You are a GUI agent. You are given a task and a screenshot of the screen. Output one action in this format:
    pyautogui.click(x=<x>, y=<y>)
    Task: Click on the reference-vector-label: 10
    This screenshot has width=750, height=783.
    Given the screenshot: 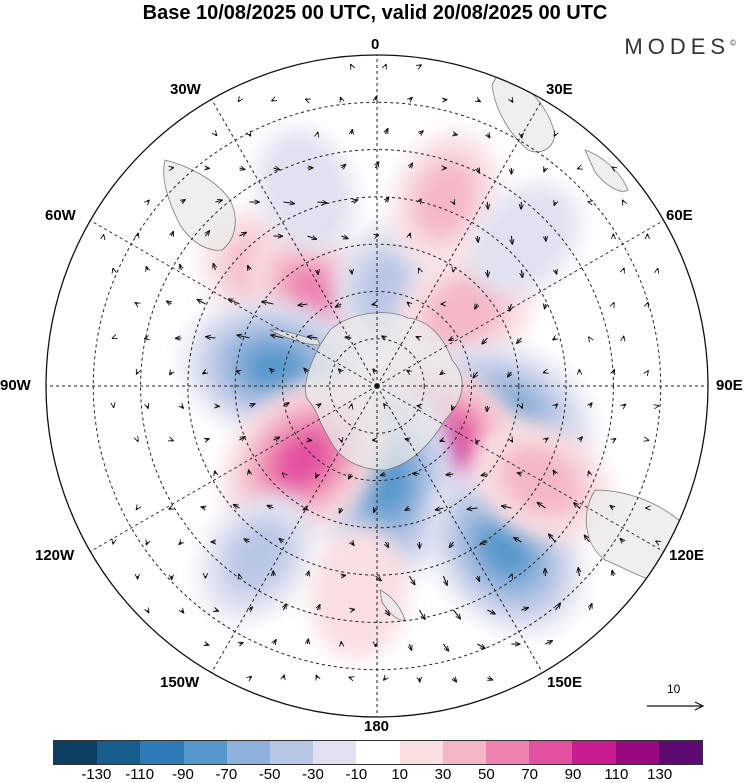 What is the action you would take?
    pyautogui.click(x=674, y=689)
    